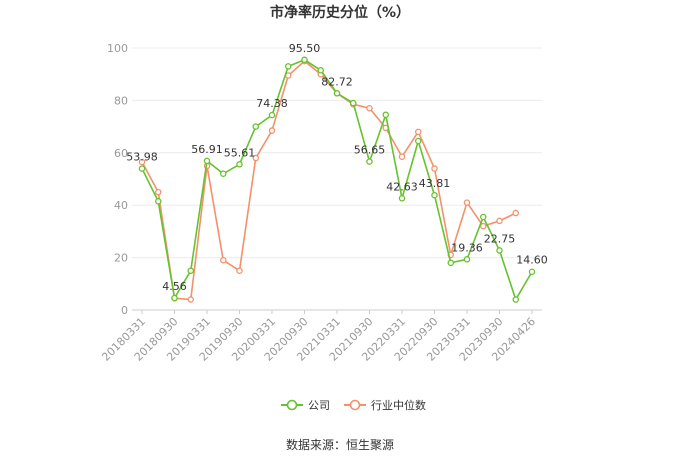 This screenshot has height=460, width=680. What do you see at coordinates (467, 247) in the screenshot?
I see `data-label: 19.36` at bounding box center [467, 247].